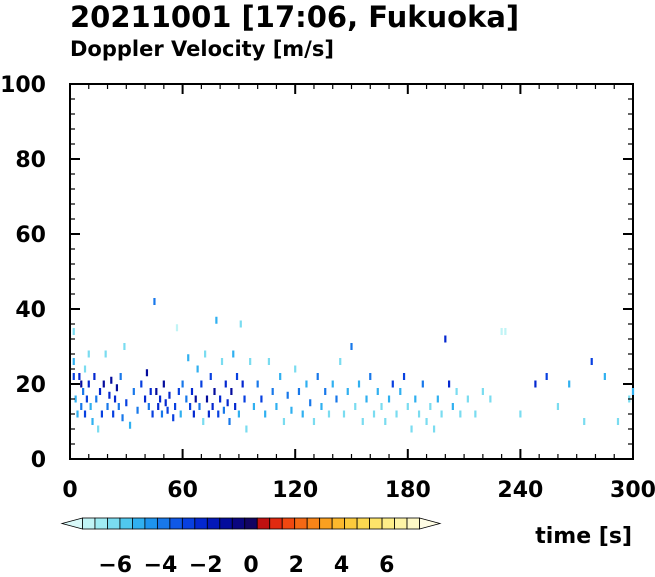 The image size is (655, 577). Describe the element at coordinates (30, 160) in the screenshot. I see `y-tick-label: 80` at that location.